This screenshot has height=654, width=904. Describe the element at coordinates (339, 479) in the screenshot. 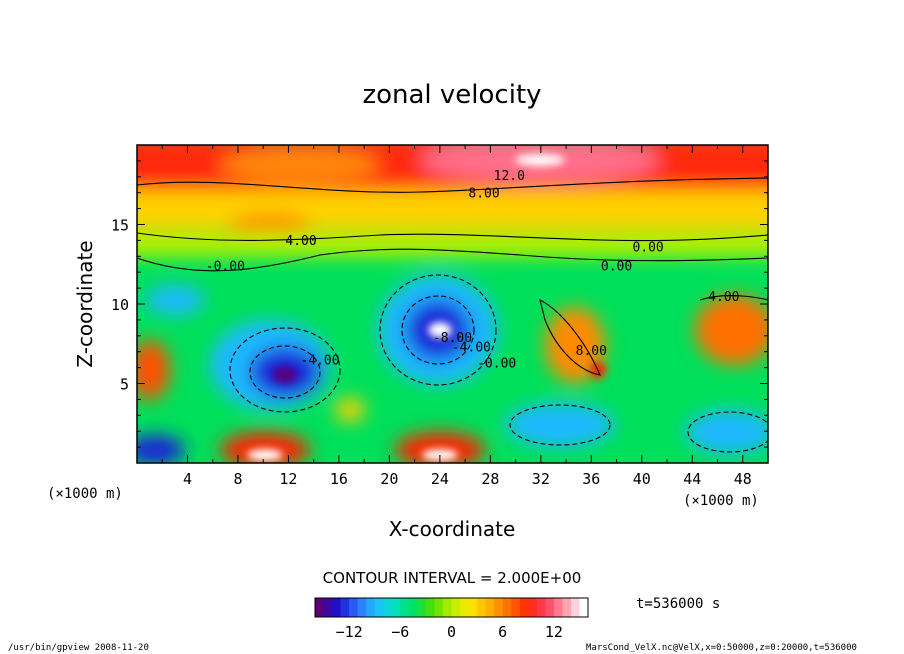

I see `x-tick-label: 16` at that location.